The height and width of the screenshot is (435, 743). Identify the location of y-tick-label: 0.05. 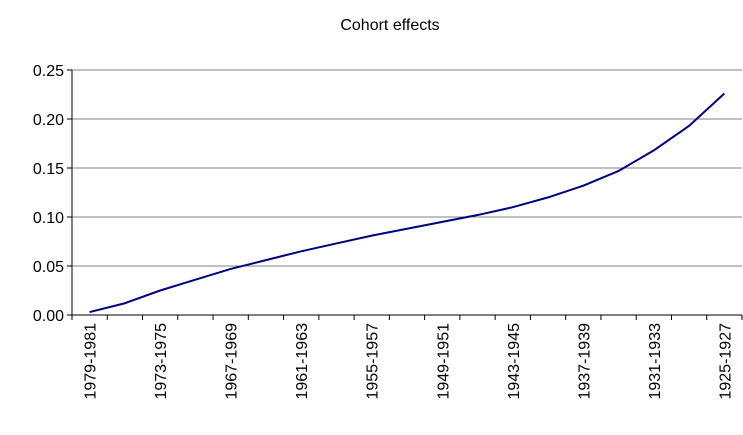
(48, 267).